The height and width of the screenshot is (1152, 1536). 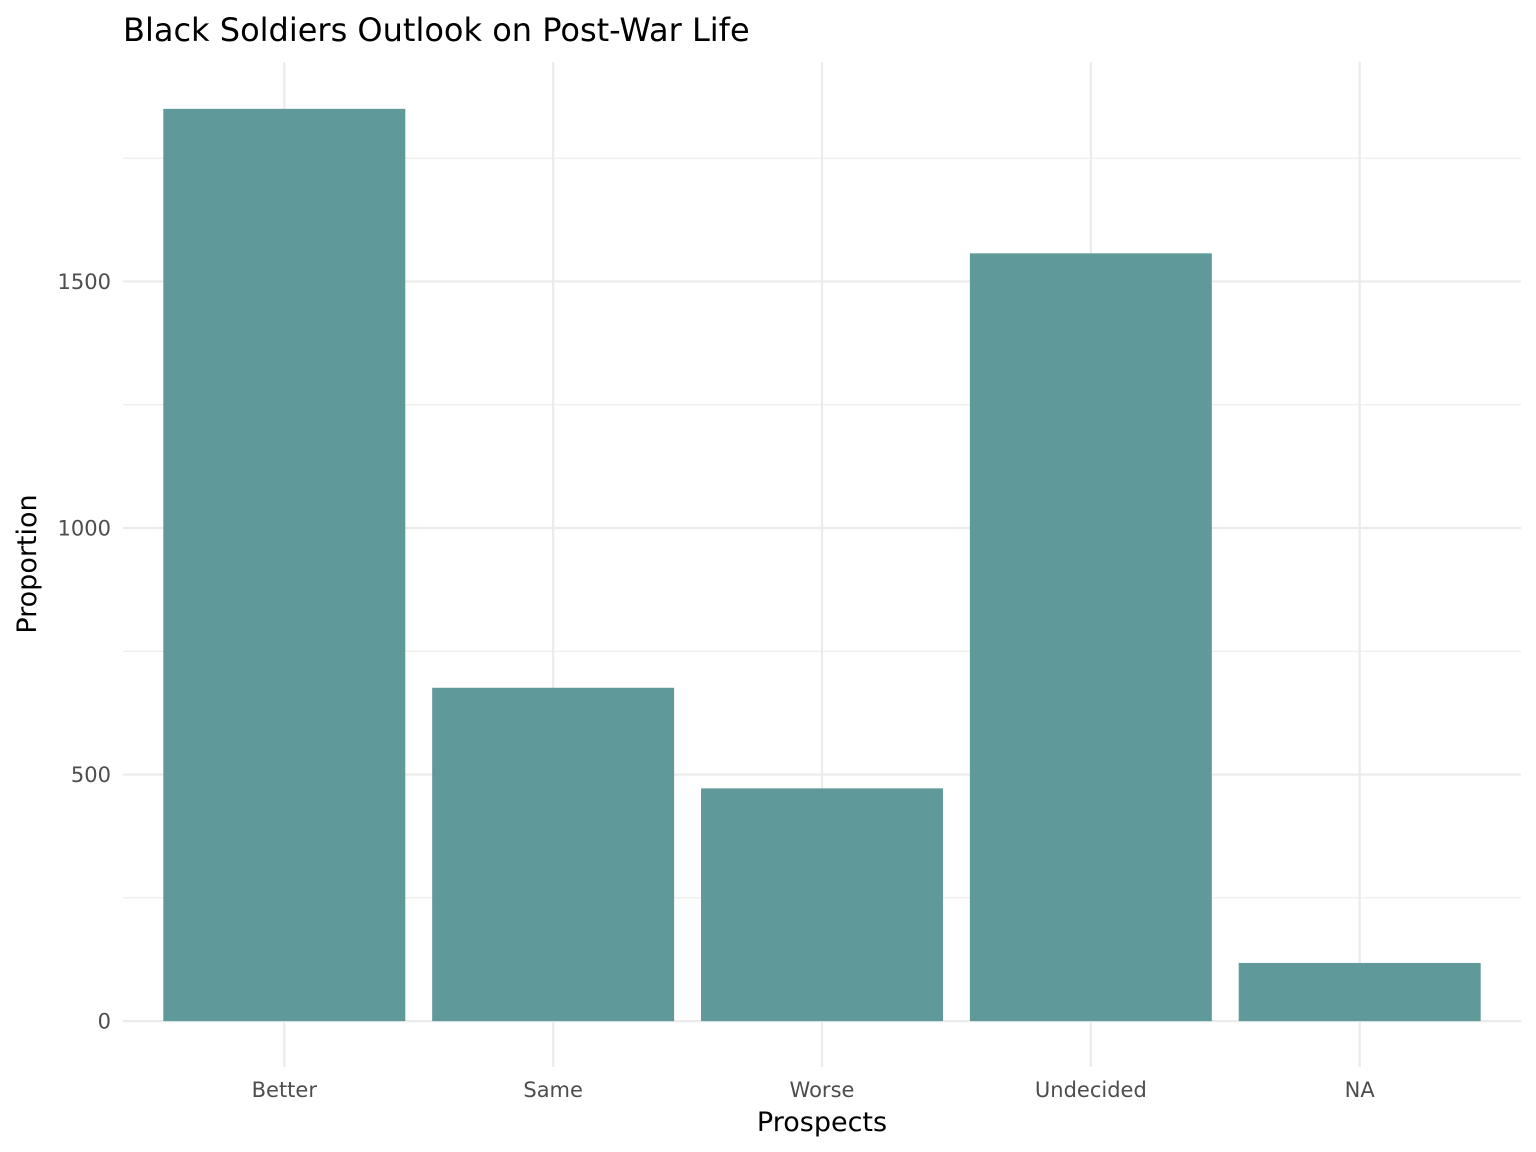 What do you see at coordinates (104, 1022) in the screenshot?
I see `y-tick-label: 0` at bounding box center [104, 1022].